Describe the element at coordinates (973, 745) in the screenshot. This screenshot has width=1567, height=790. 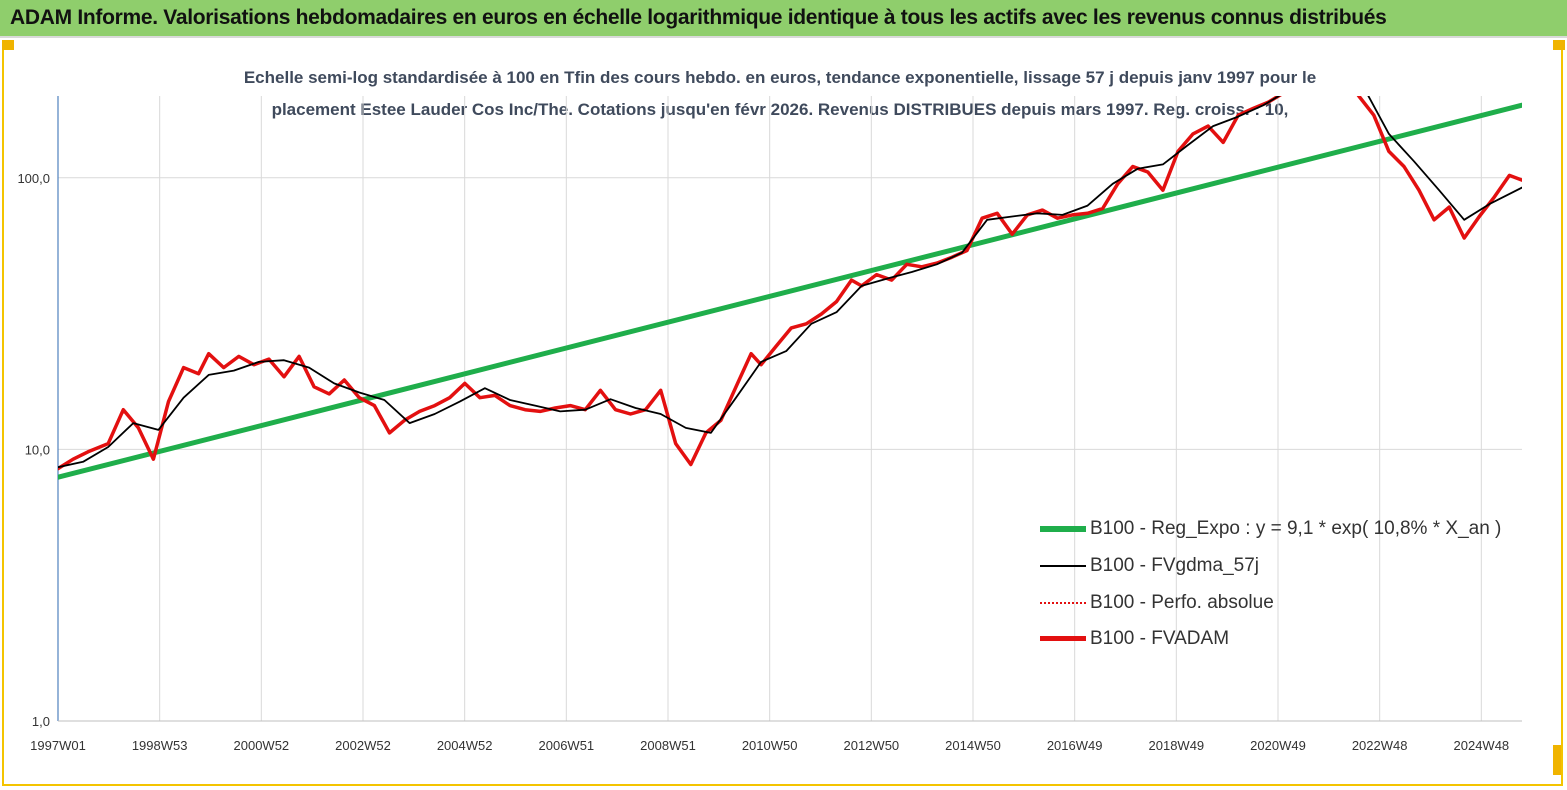
I see `x-tick-label: 2014W50` at that location.